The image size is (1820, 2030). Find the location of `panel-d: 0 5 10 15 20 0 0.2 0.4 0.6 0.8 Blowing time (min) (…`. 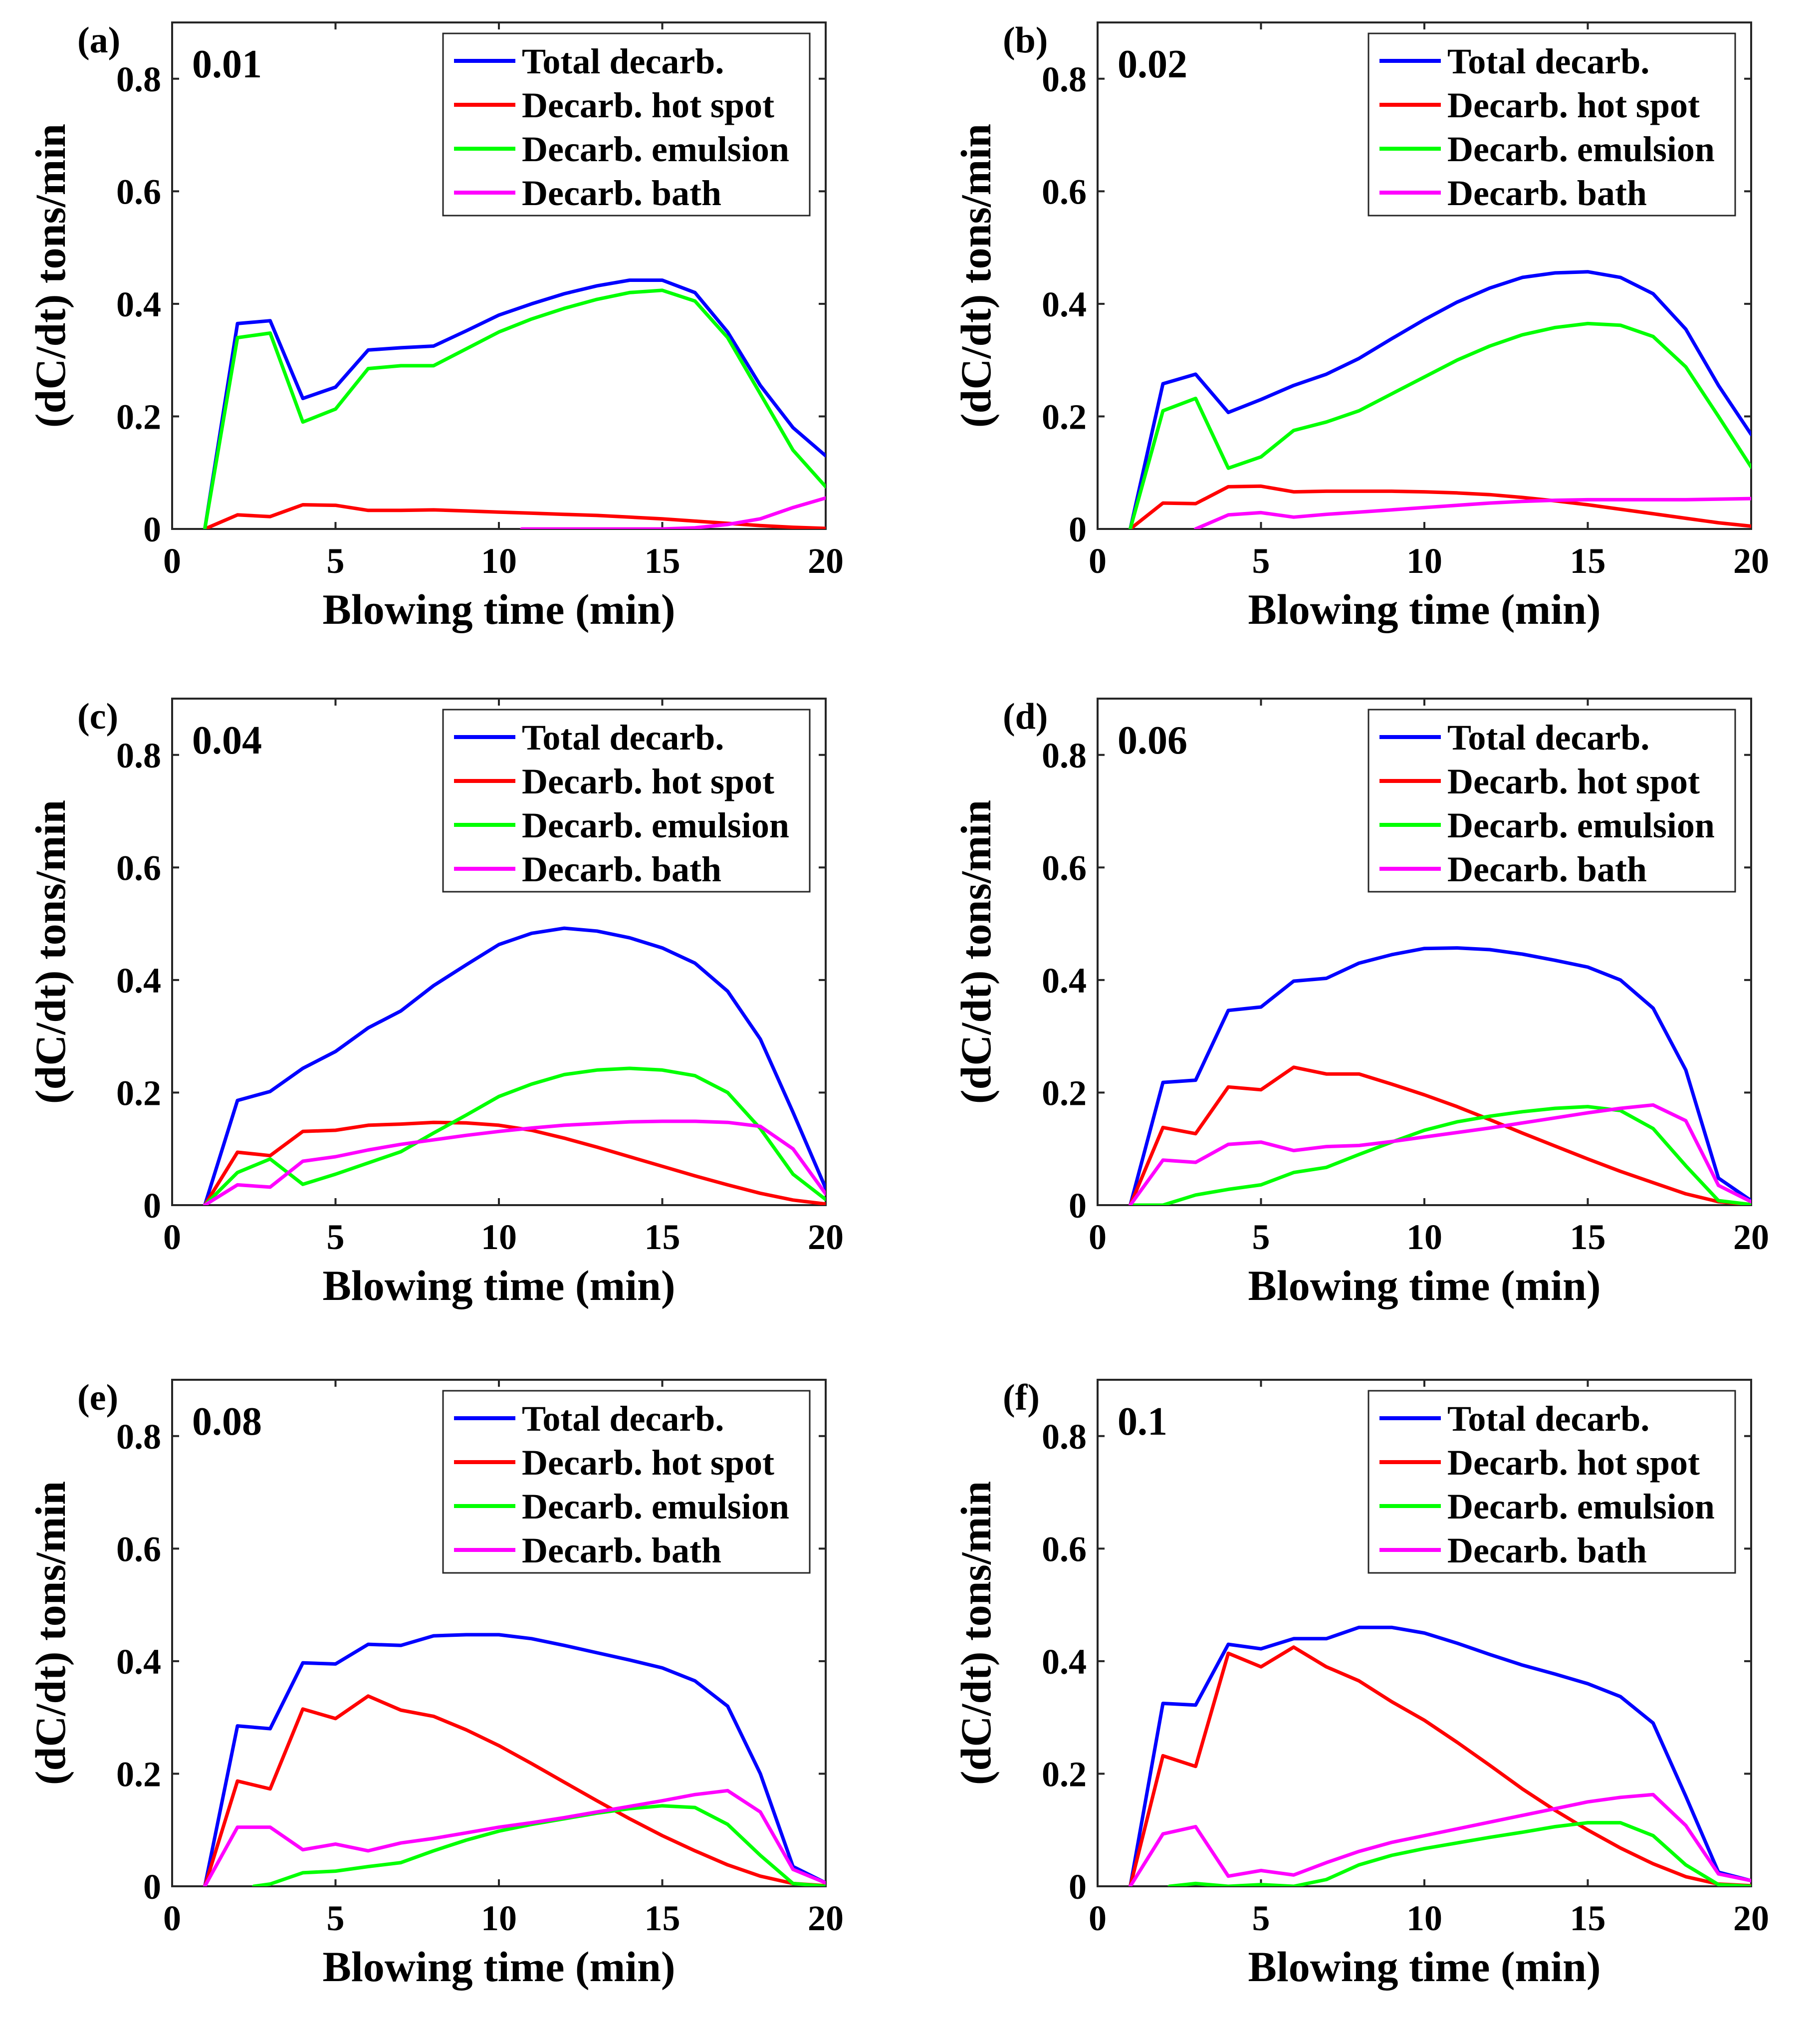

panel-d: 0 5 10 15 20 0 0.2 0.4 0.6 0.8 Blowing time (min) (… is located at coordinates (1360, 1002).